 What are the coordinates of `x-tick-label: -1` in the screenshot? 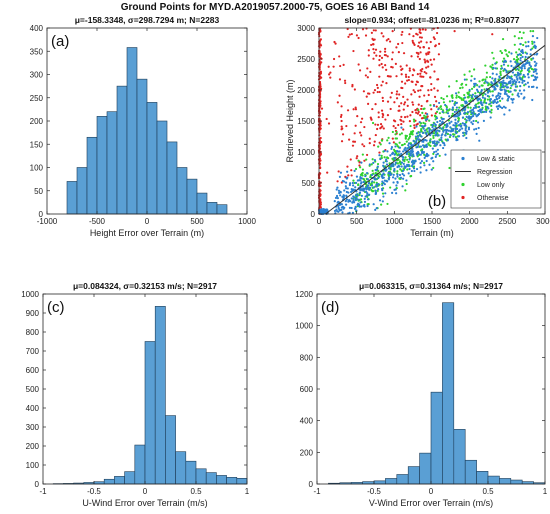 It's located at (43, 491).